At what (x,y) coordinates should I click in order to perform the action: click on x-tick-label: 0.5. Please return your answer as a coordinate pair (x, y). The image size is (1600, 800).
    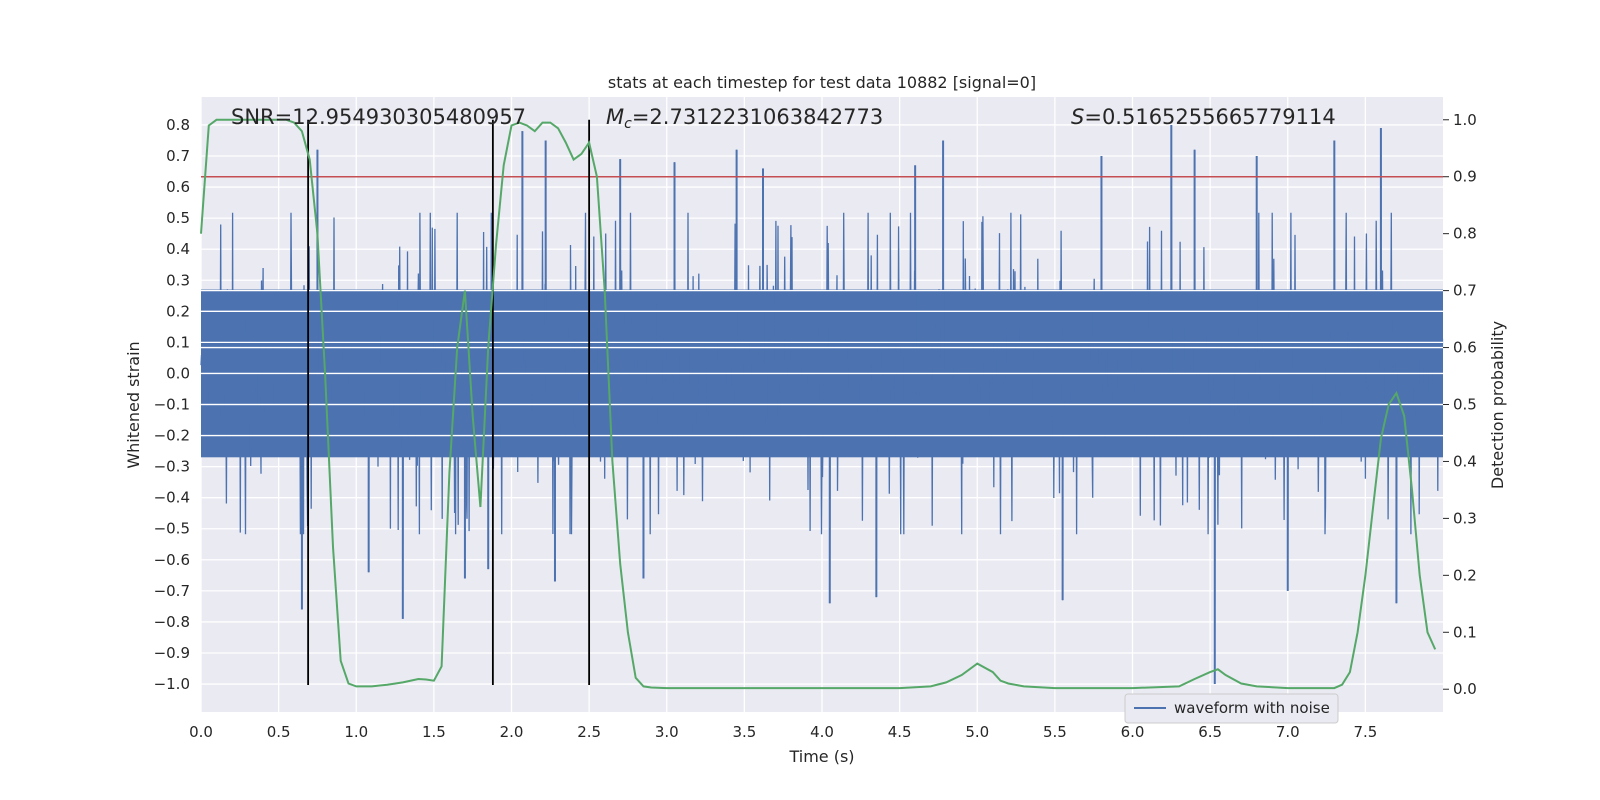
    Looking at the image, I should click on (279, 732).